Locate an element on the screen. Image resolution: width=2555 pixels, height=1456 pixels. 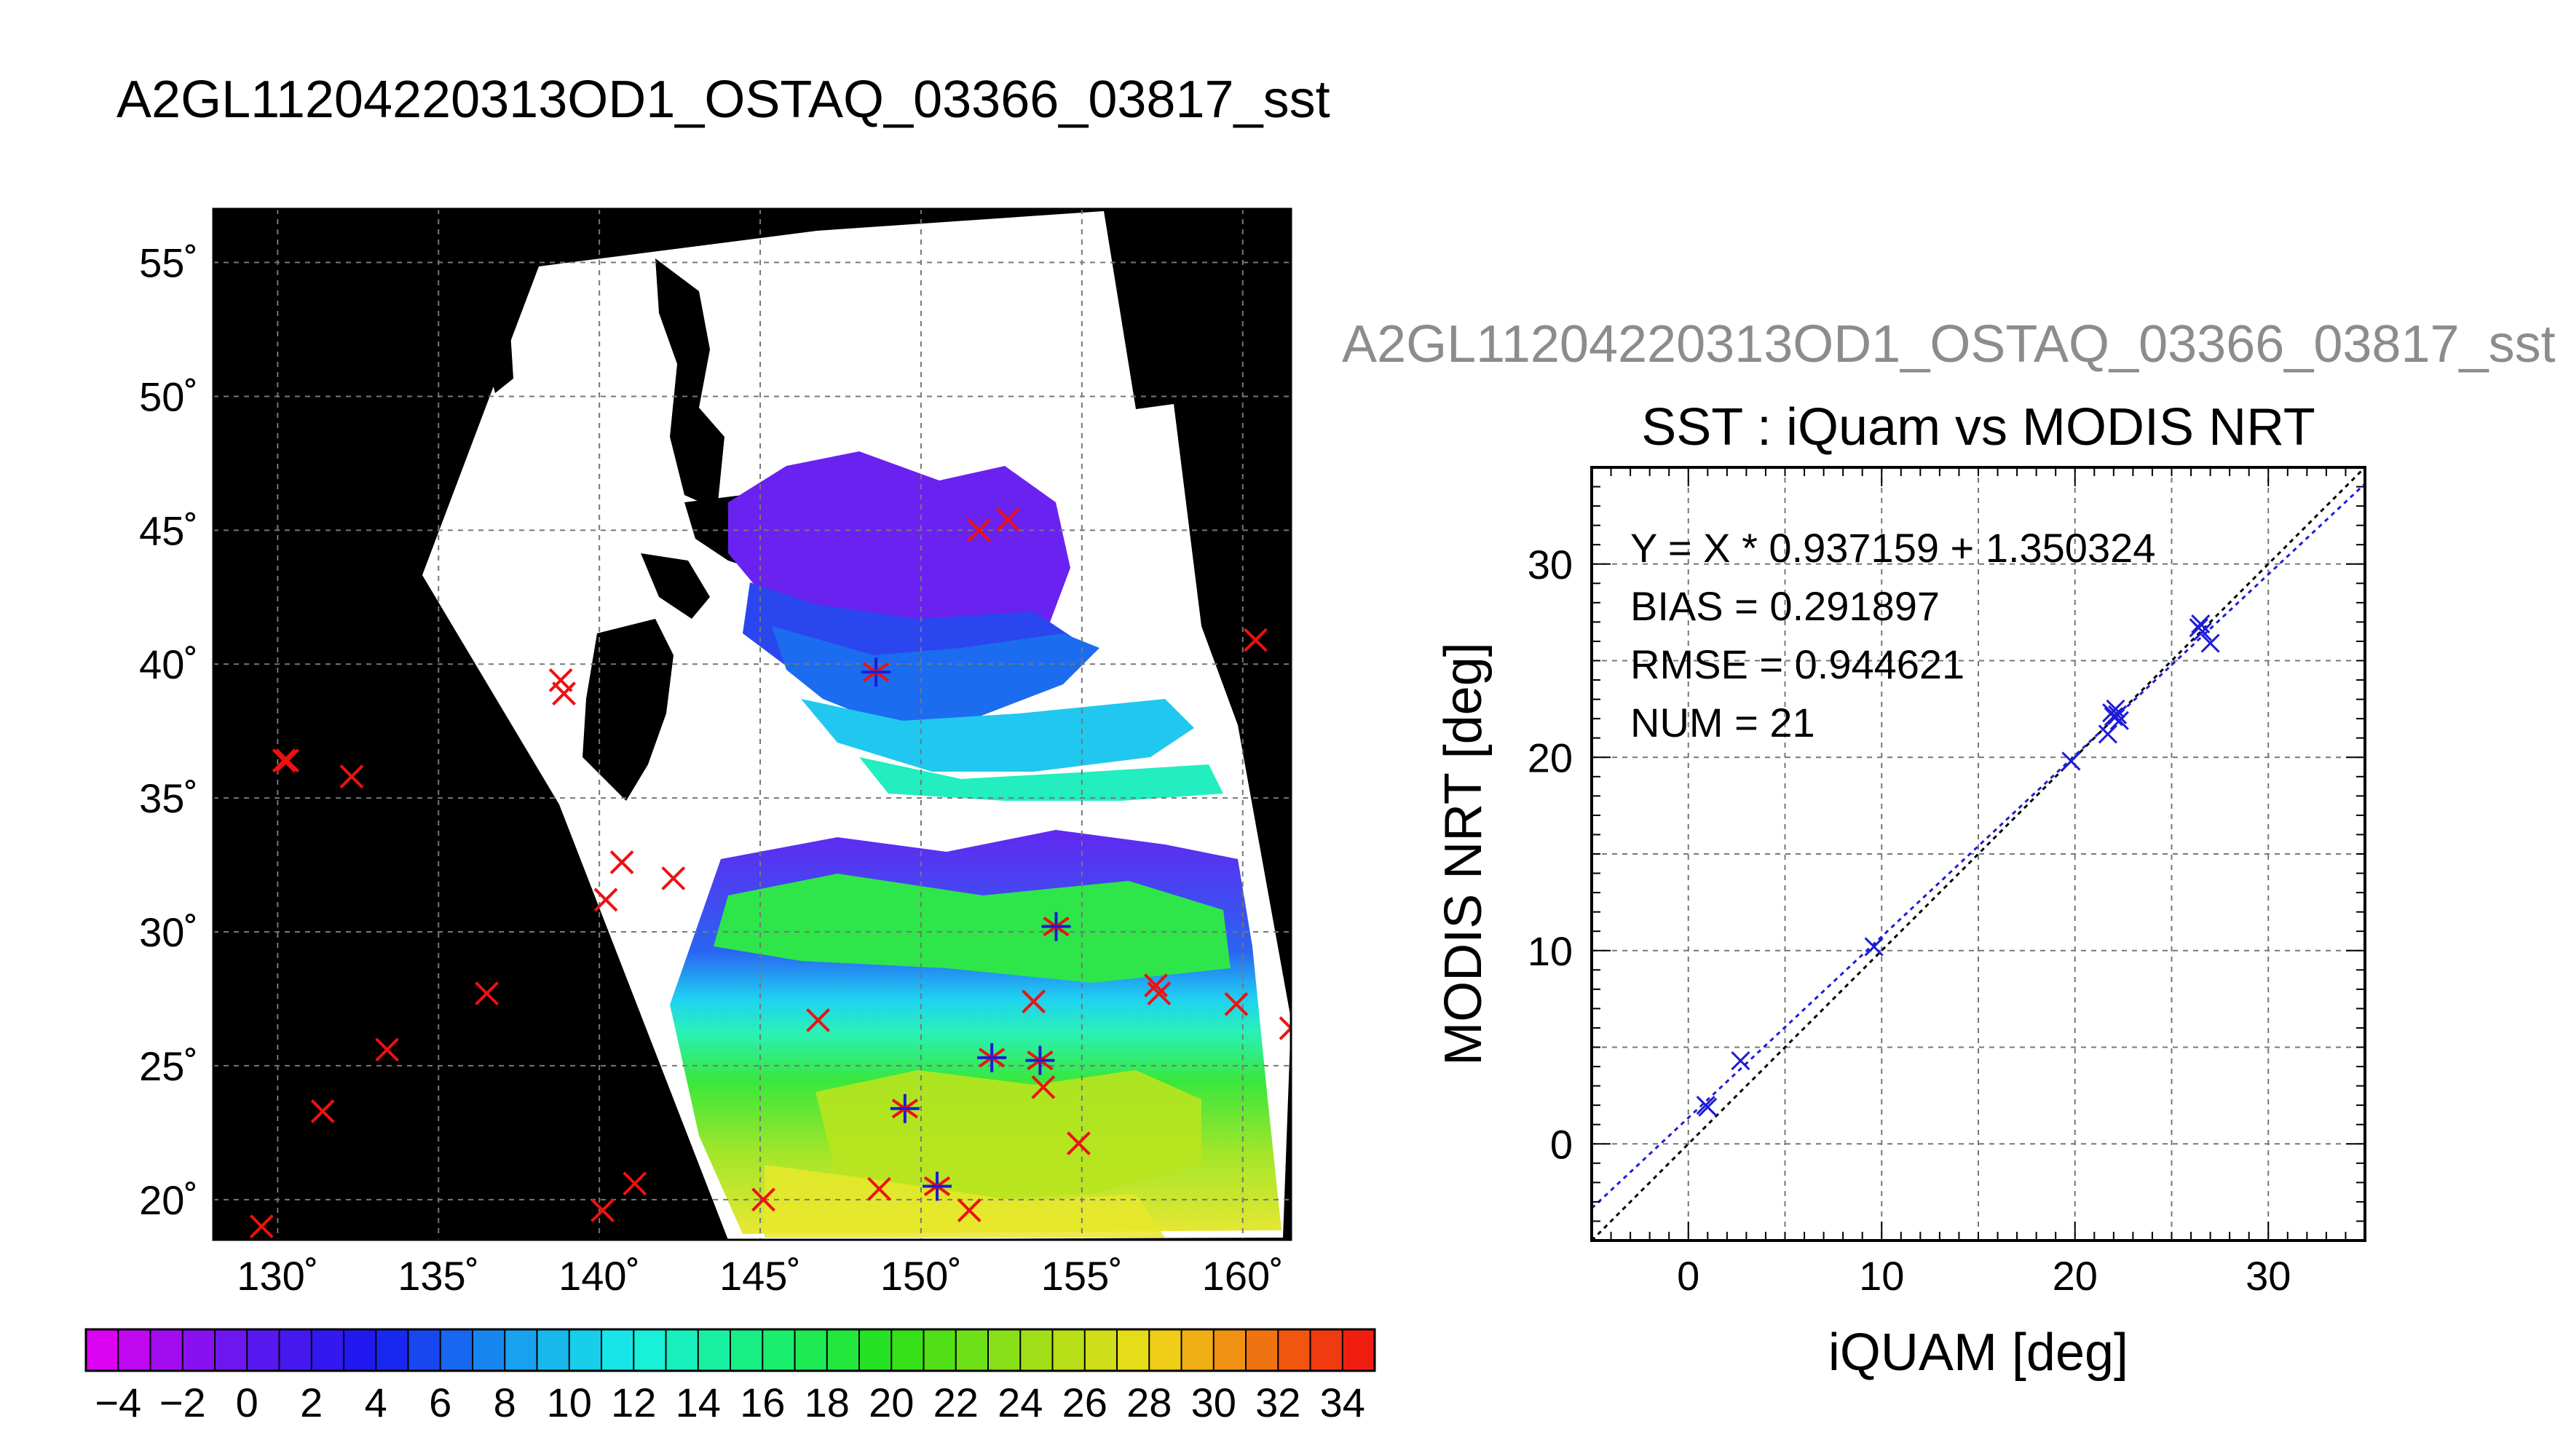
colorbar-tick-label: 6 is located at coordinates (440, 1402).